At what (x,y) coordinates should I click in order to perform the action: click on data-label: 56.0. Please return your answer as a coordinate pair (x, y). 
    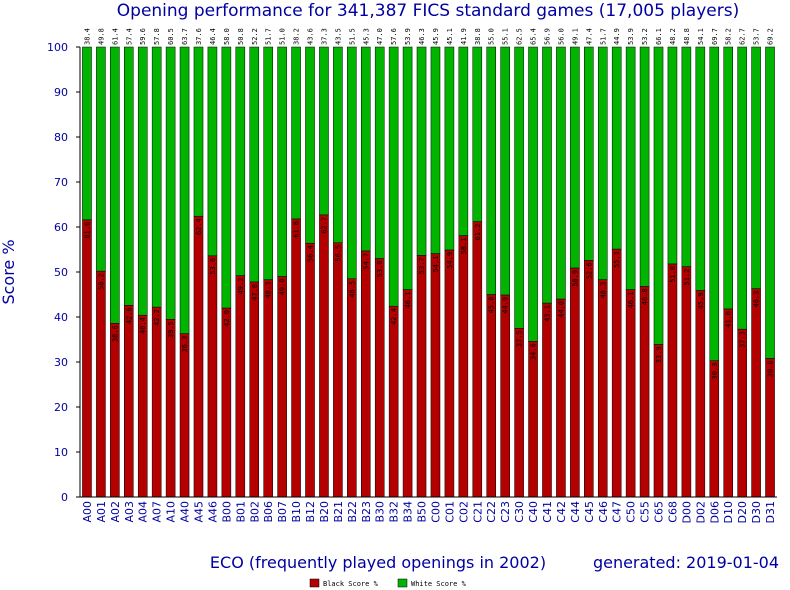
    Looking at the image, I should click on (561, 36).